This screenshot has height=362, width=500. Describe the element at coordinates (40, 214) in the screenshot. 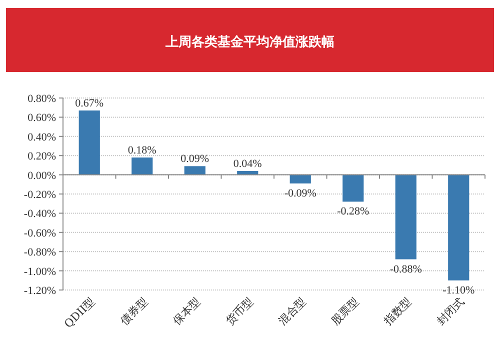

I see `y-tick-label: -0.40%` at that location.